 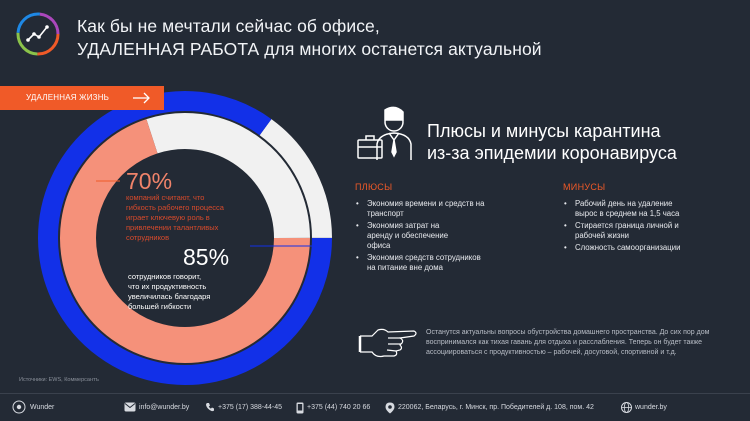 I want to click on globe-icon, so click(x=626, y=407).